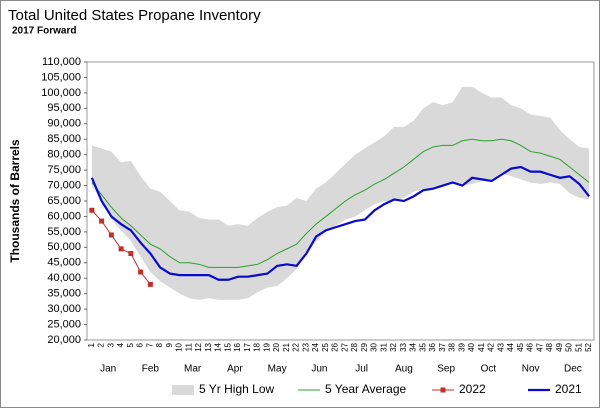  I want to click on chart-subtitle: 2017 Forward, so click(44, 31).